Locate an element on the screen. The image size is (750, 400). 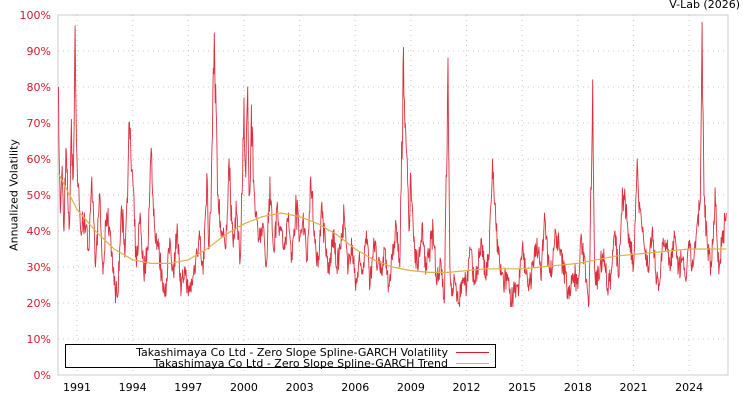
y-axis-ticks: 0% 10% 20% 30% 40% 50% 60% 70% 80% 90% 100% is located at coordinates (35, 195).